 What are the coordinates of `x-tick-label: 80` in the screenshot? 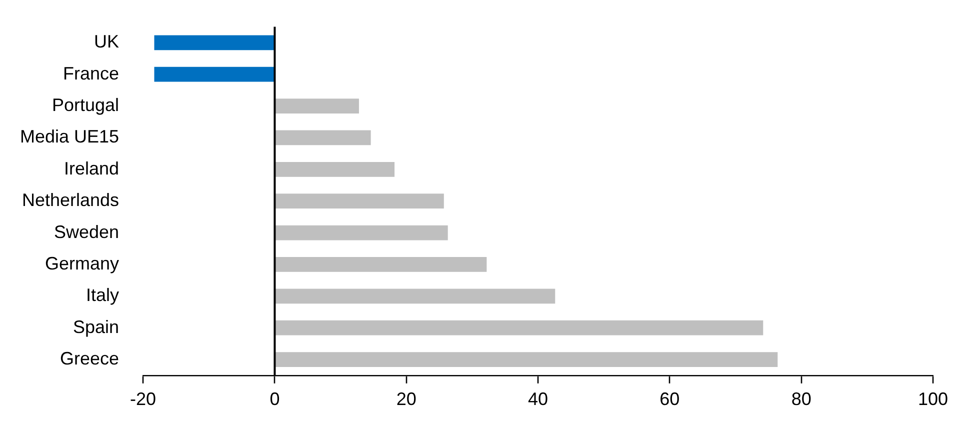 It's located at (801, 399).